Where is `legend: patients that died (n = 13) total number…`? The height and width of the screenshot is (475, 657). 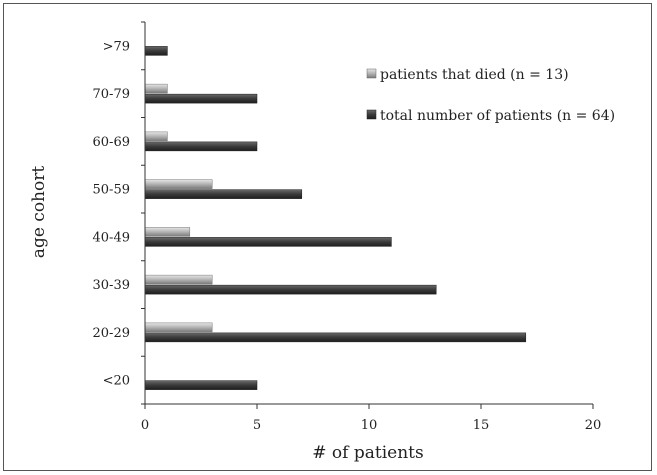 legend: patients that died (n = 13) total number… is located at coordinates (490, 95).